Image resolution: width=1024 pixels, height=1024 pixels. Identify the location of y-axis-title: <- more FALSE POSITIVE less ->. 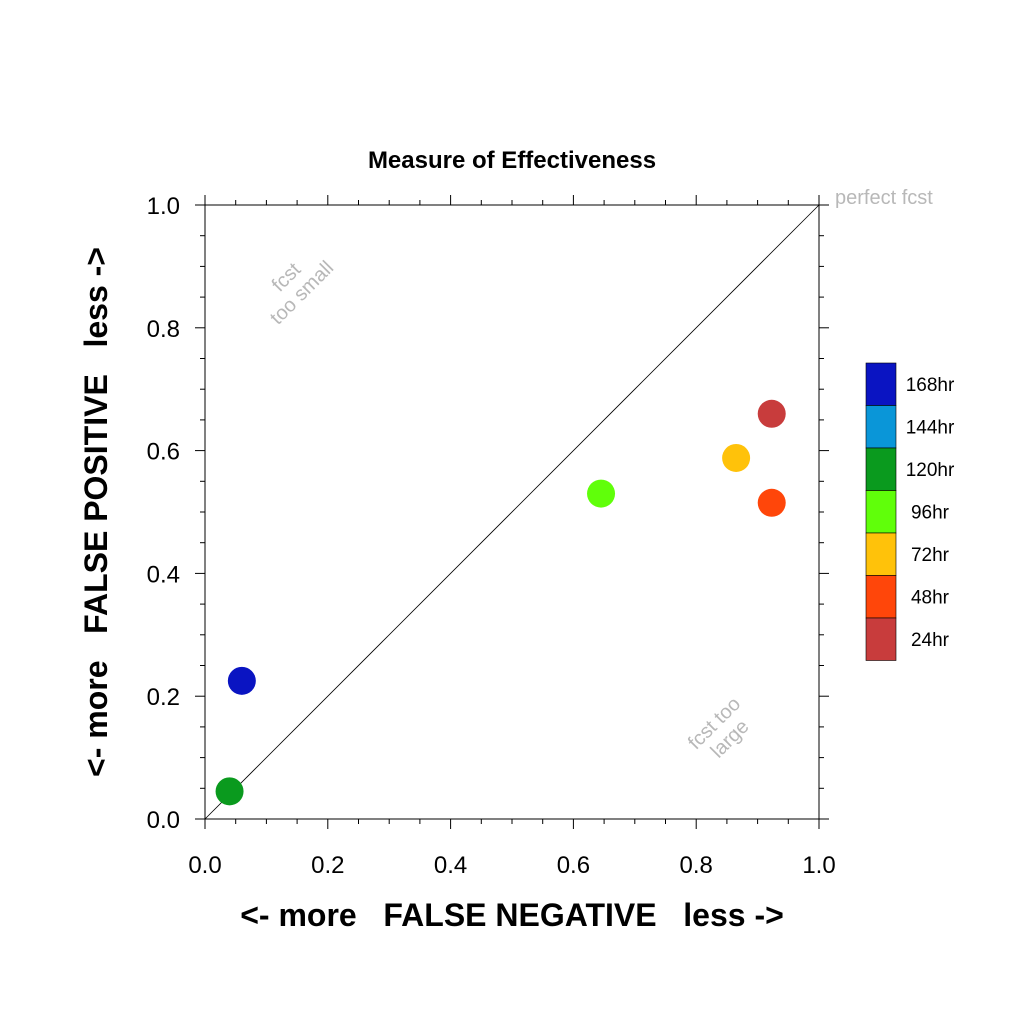
(96, 512).